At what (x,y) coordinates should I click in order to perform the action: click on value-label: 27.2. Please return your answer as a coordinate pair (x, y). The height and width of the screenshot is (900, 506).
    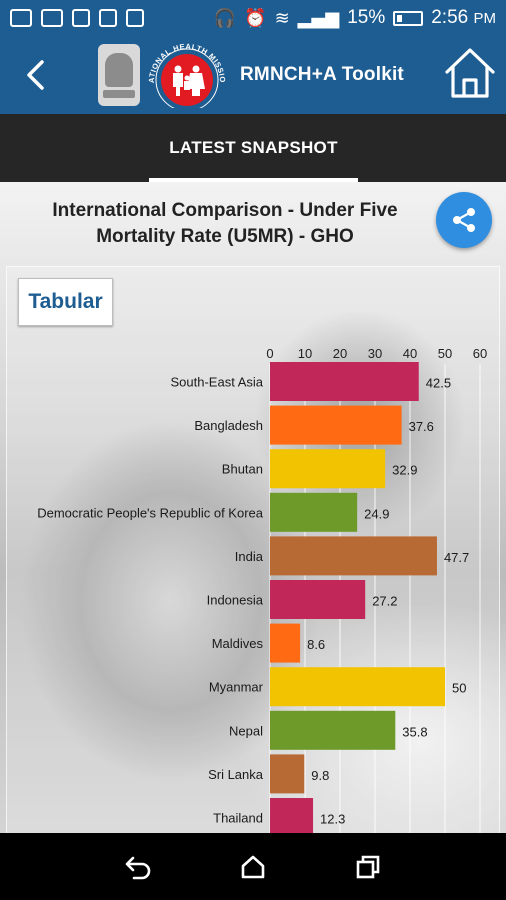
    Looking at the image, I should click on (384, 601).